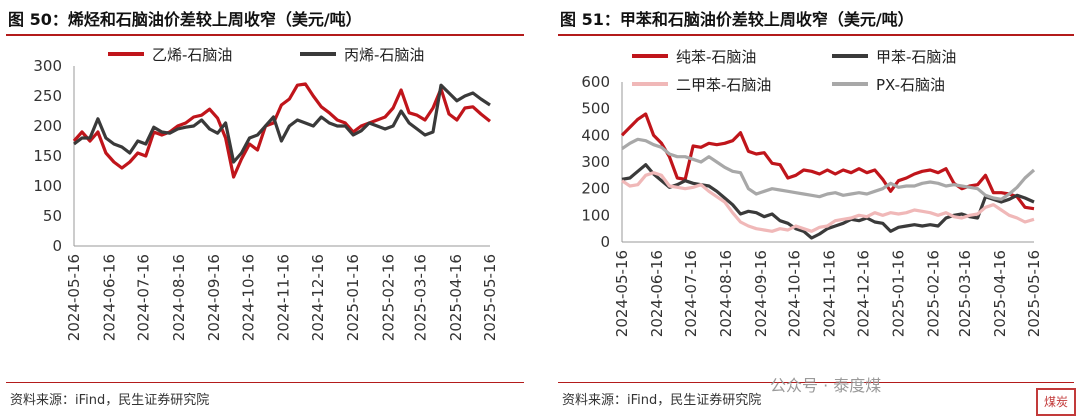 The width and height of the screenshot is (1080, 418). What do you see at coordinates (965, 293) in the screenshot?
I see `right-x-tick-label: 2025-03-16` at bounding box center [965, 293].